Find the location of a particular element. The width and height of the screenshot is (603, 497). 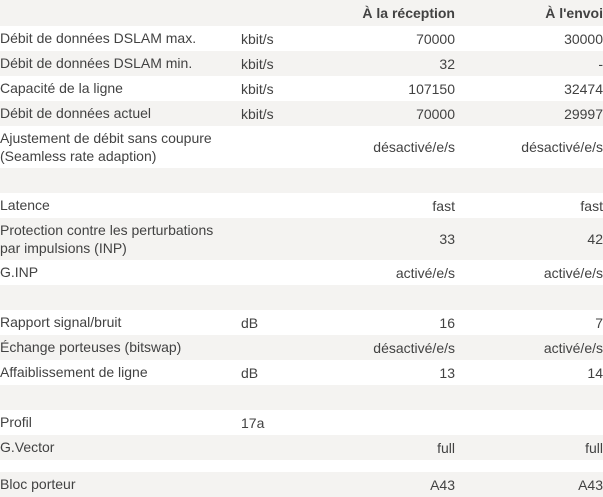

row-envoi-cell: fast is located at coordinates (591, 205).